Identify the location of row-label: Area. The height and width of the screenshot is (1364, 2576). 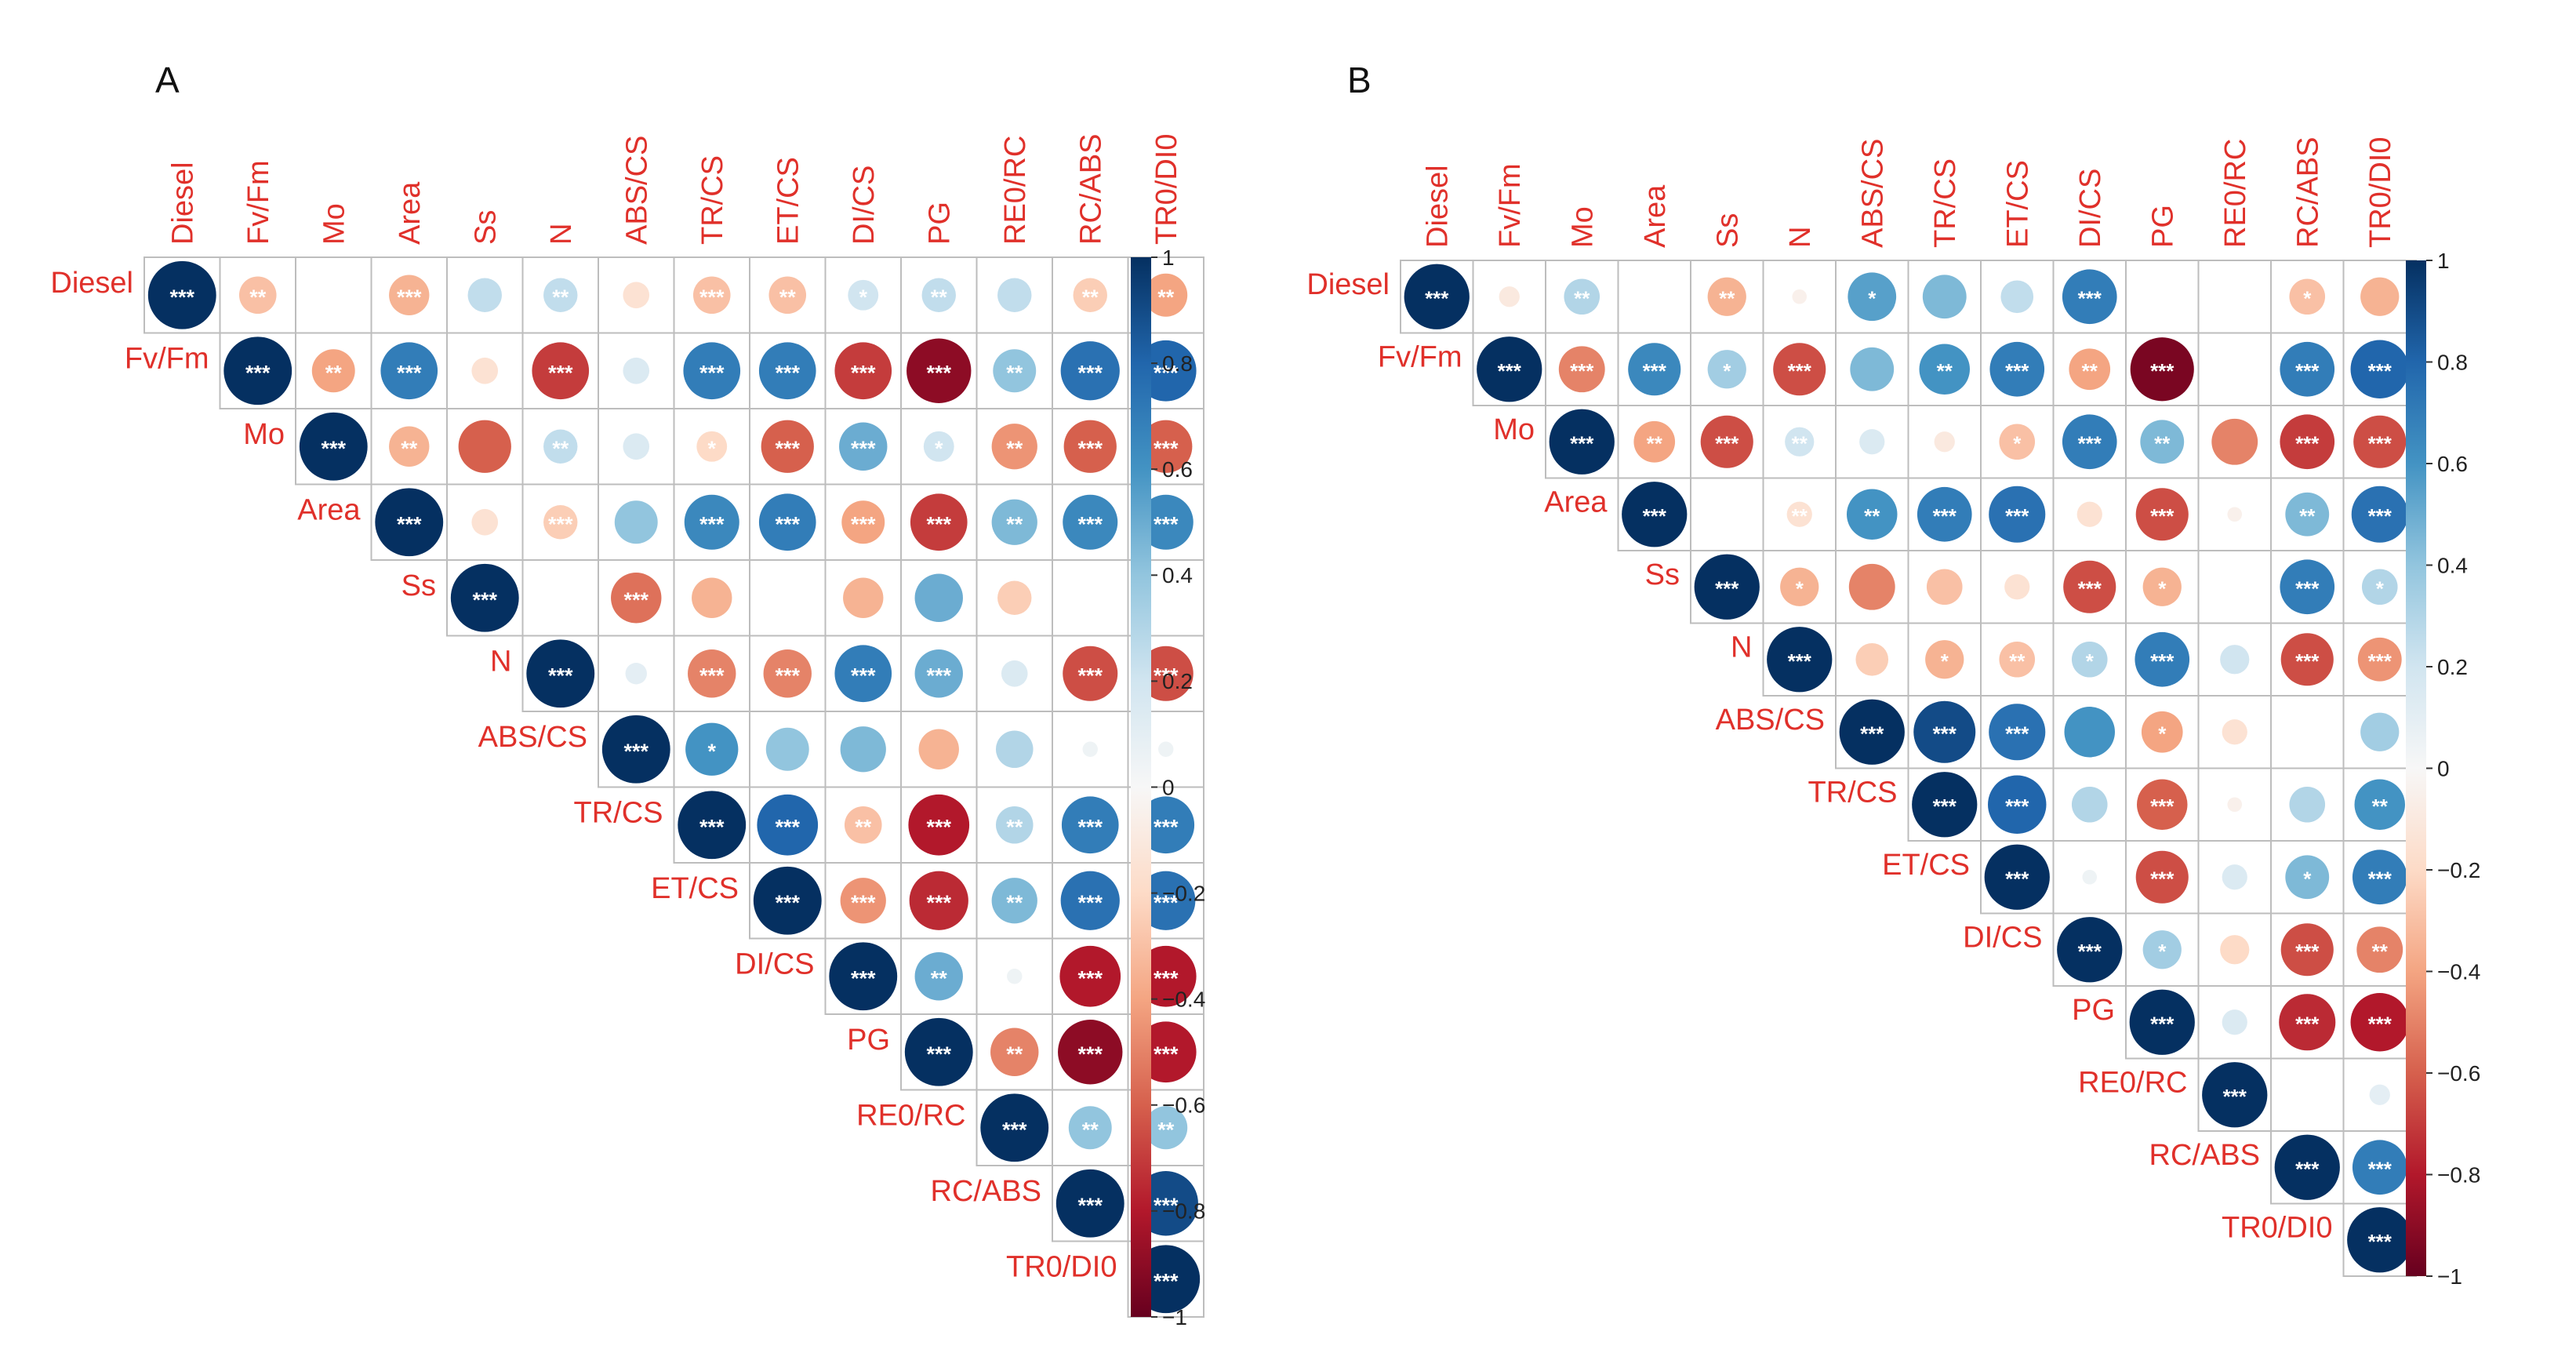
(329, 510).